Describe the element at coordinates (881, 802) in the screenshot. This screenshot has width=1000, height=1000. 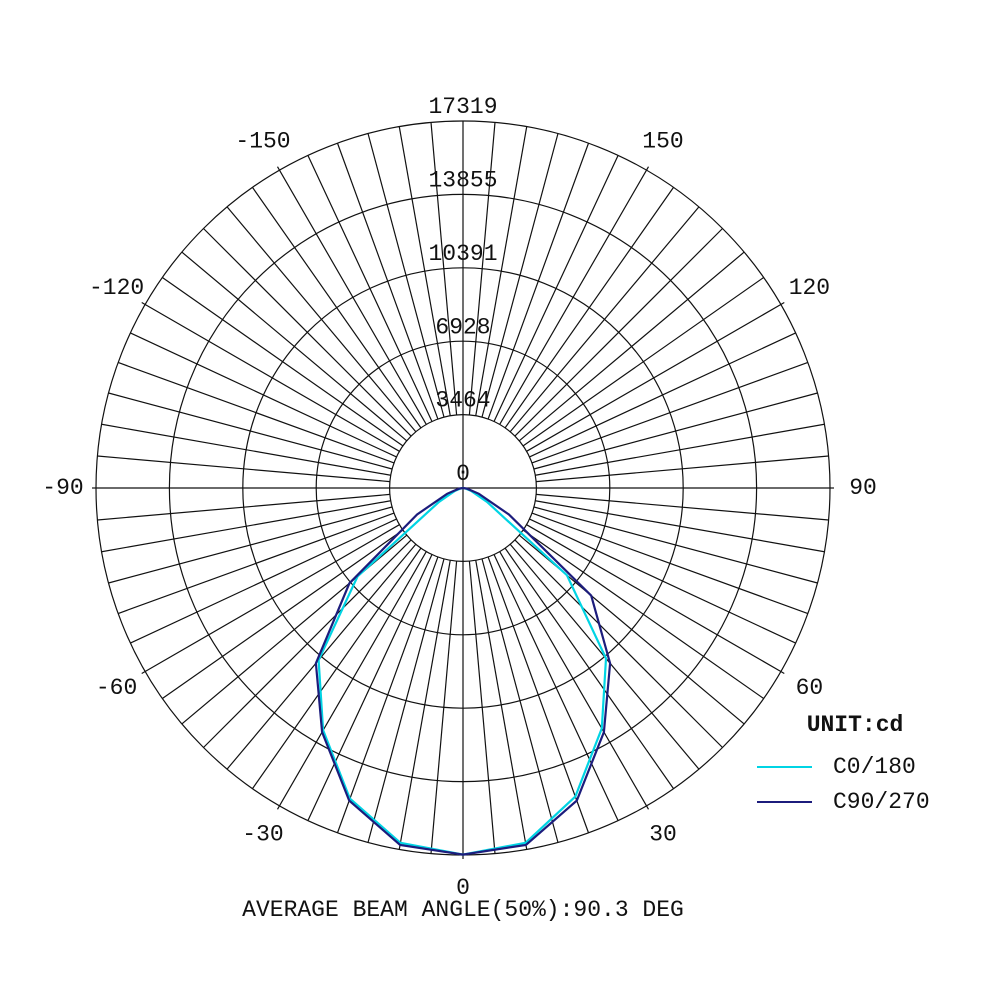
I see `legend-label: C90/270` at that location.